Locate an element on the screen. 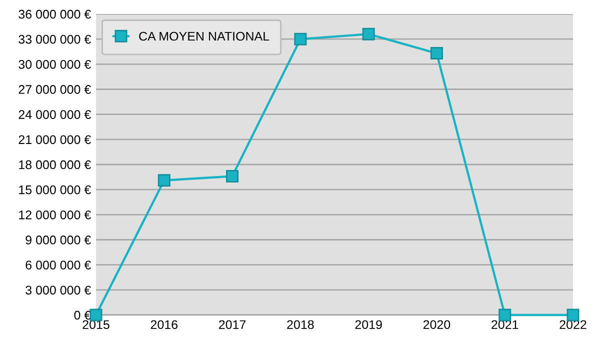 This screenshot has height=350, width=600. y-tick-label: 15 000 000 € is located at coordinates (55, 189).